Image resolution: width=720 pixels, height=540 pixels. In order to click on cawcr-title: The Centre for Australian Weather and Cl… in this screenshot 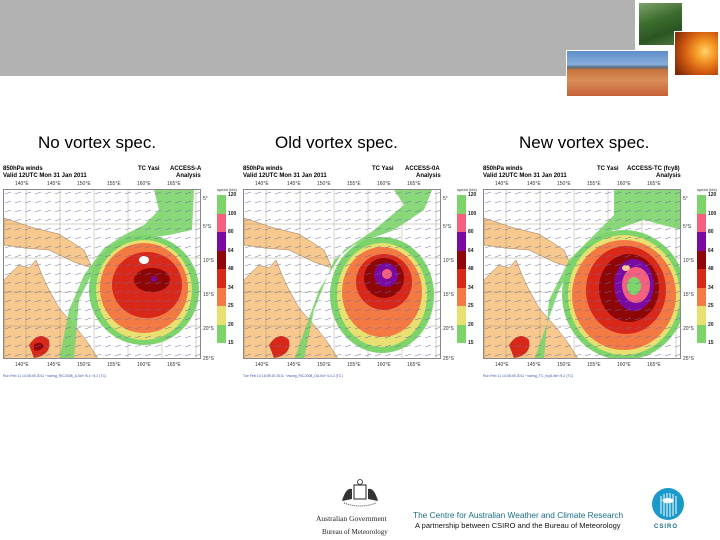, I will do `click(518, 515)`.